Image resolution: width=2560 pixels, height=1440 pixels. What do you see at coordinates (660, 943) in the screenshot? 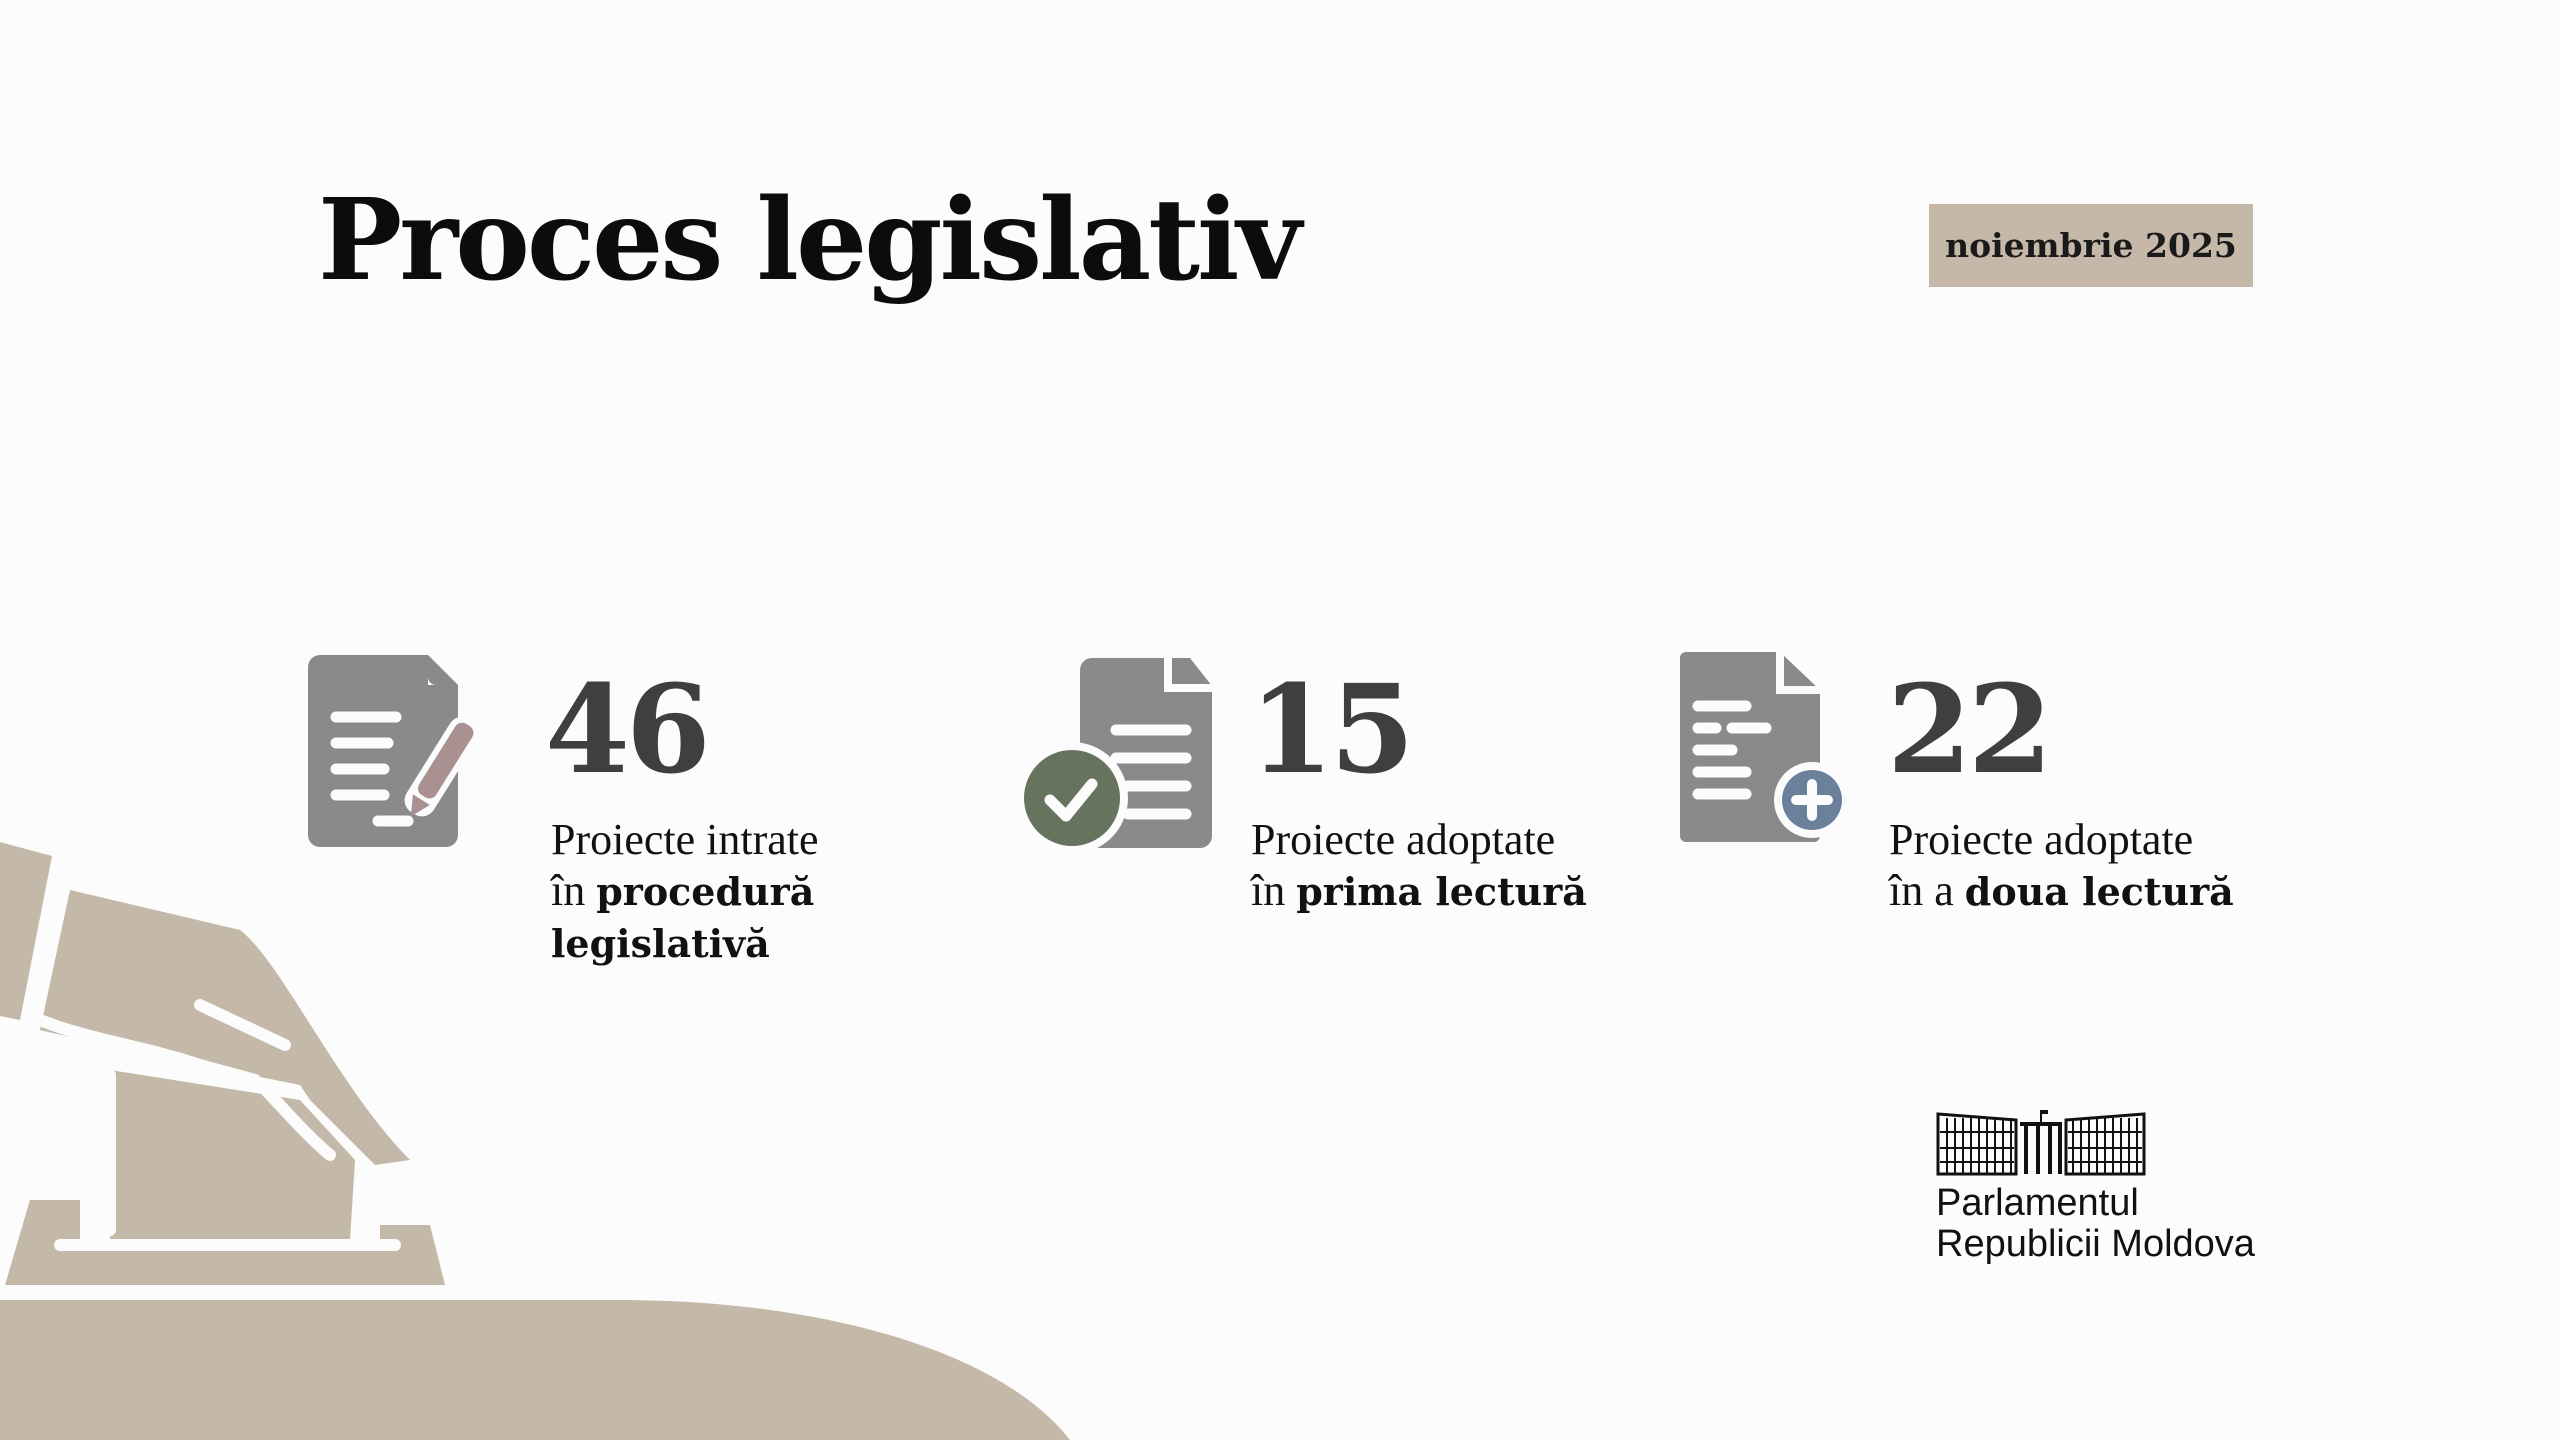
I see `stat-label-bold: legislativă` at bounding box center [660, 943].